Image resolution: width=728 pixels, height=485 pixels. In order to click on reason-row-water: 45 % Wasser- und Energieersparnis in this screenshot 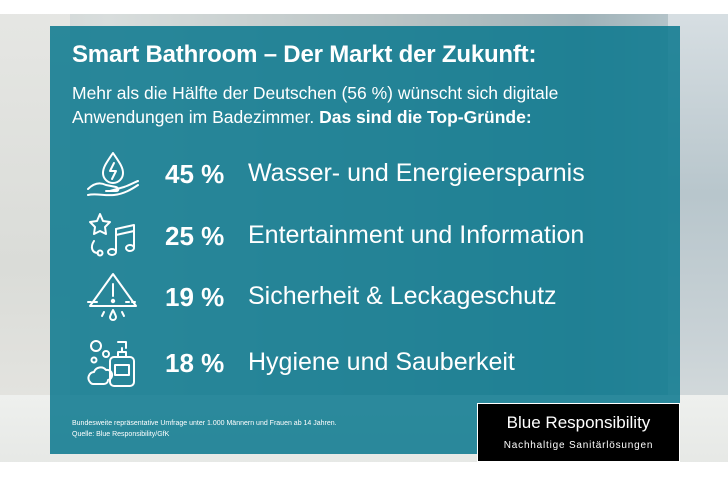, I will do `click(340, 174)`.